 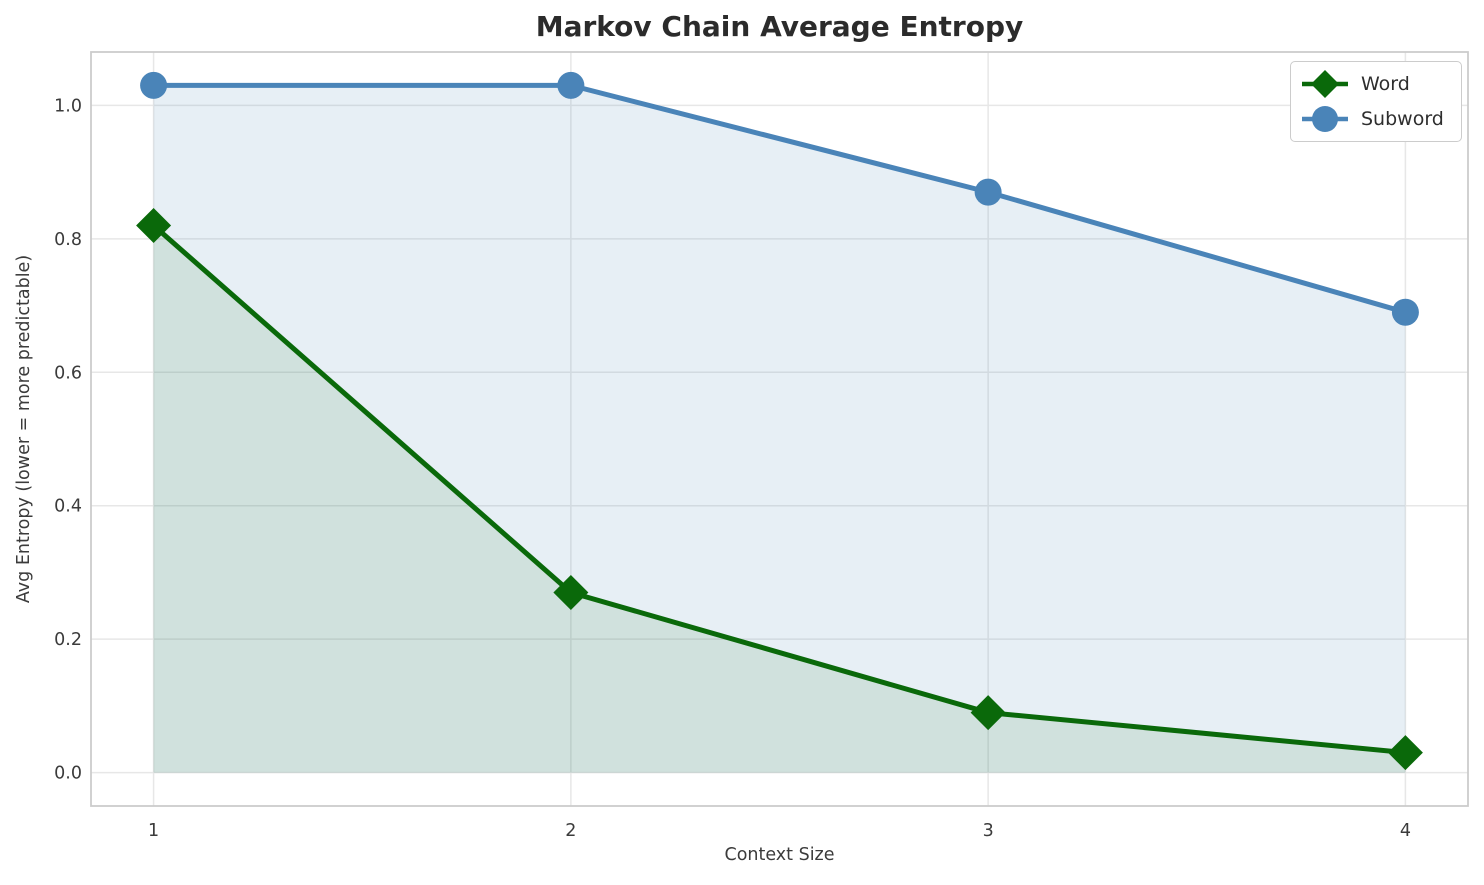 What do you see at coordinates (153, 831) in the screenshot?
I see `x-tick-label: 1` at bounding box center [153, 831].